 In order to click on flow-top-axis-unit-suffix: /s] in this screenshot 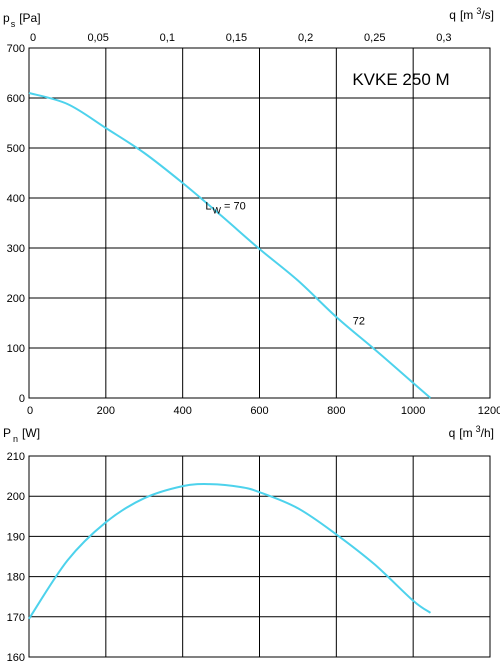, I will do `click(487, 15)`.